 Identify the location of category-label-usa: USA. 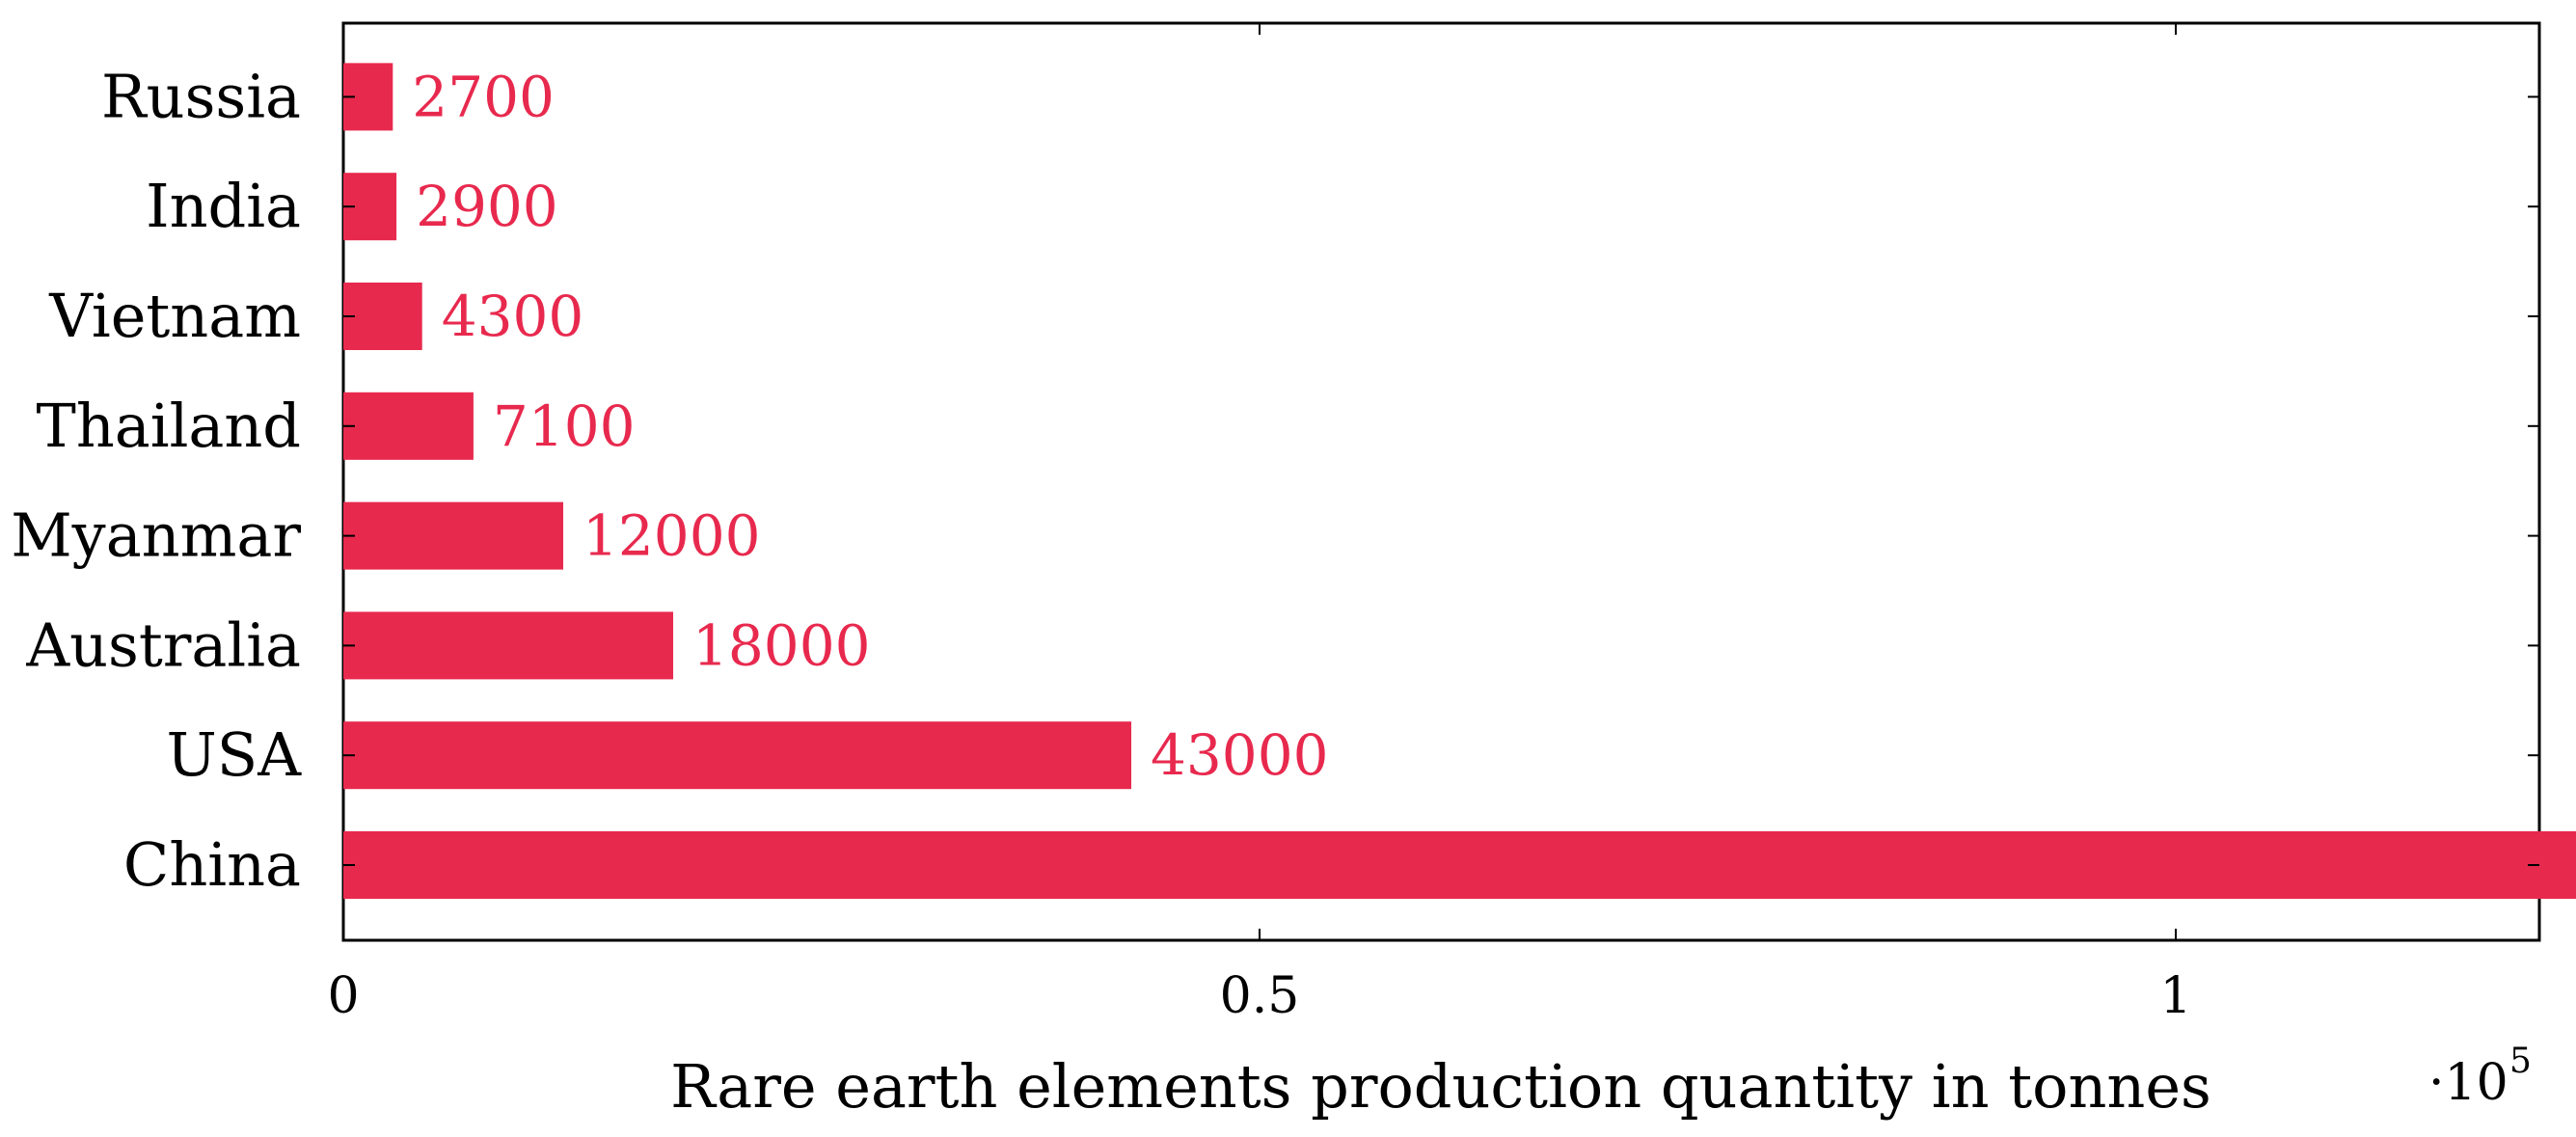
(235, 755).